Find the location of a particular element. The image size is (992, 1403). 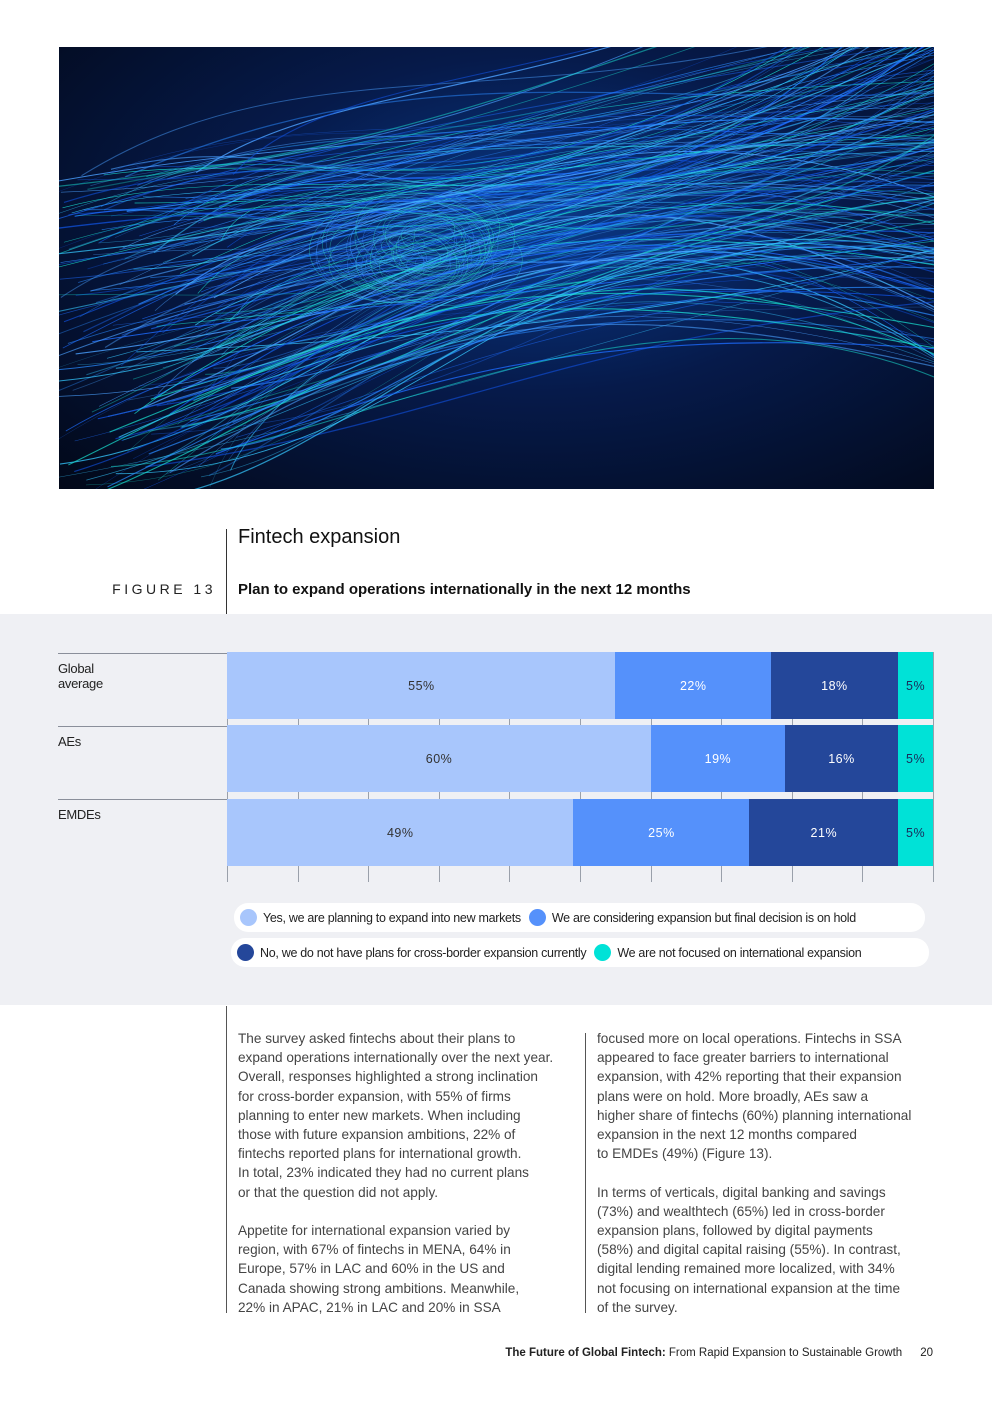

text-line: Europe, 57% in LAC and 60% in the US and is located at coordinates (371, 1269).